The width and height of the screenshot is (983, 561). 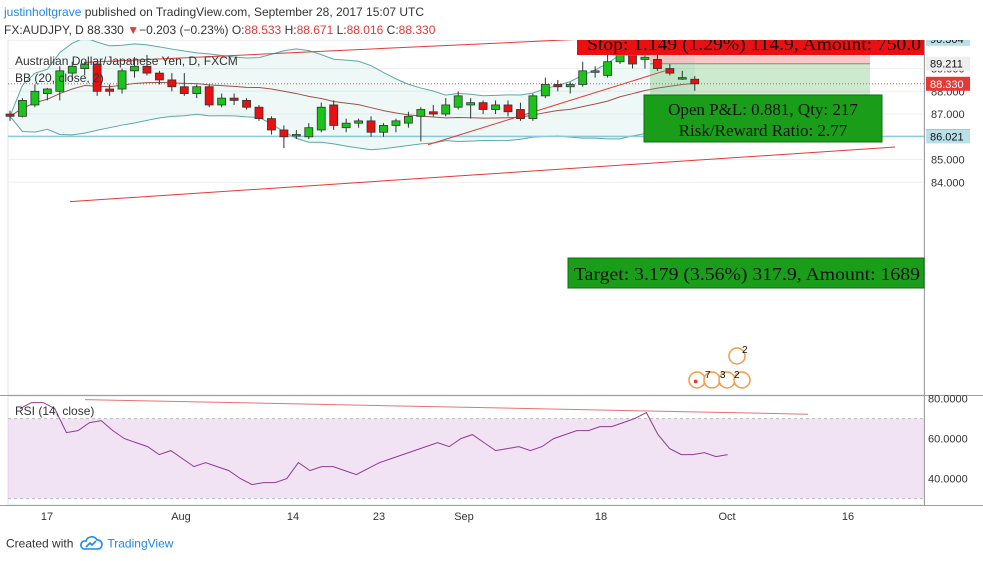 What do you see at coordinates (105, 30) in the screenshot?
I see `last-price: 88.330` at bounding box center [105, 30].